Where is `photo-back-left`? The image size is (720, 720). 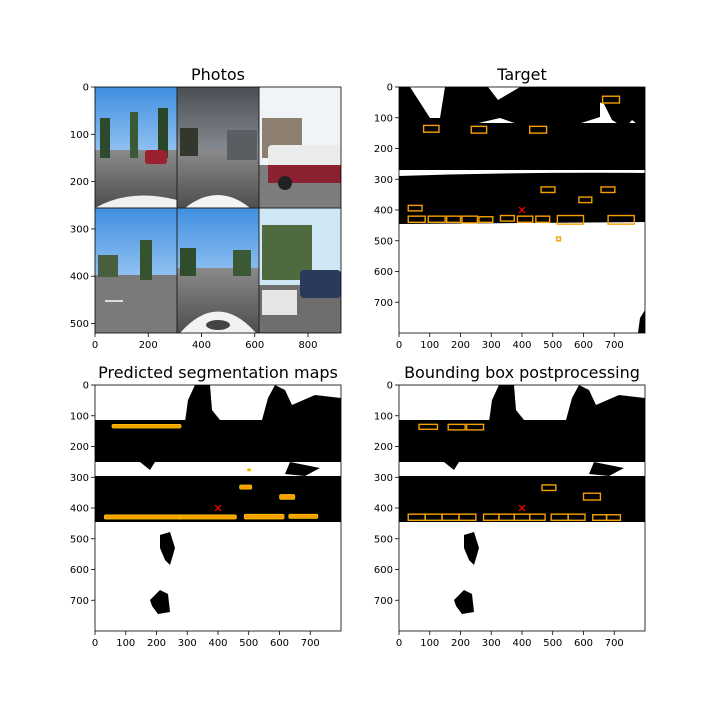 photo-back-left is located at coordinates (136, 270).